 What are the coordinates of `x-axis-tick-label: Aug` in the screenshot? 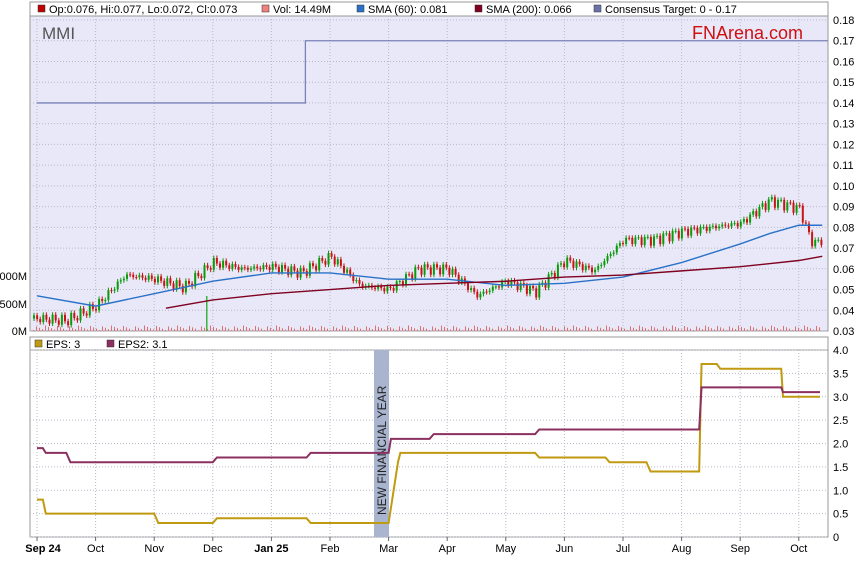 It's located at (682, 549).